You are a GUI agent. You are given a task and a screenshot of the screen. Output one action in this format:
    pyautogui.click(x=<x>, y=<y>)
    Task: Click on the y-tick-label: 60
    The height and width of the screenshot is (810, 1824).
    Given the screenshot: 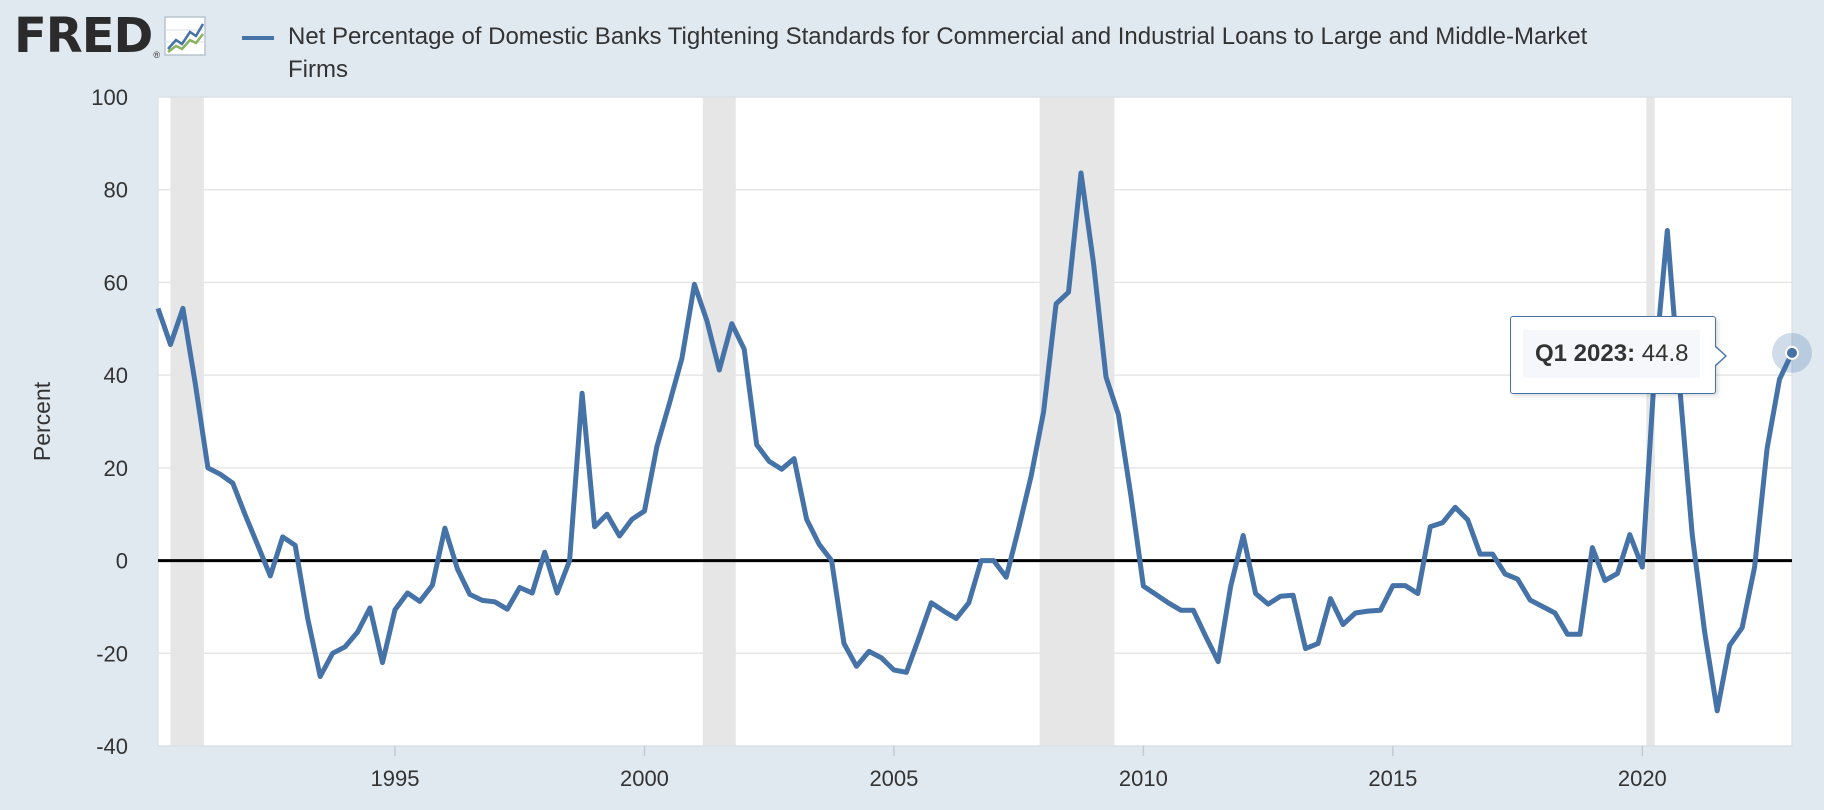 What is the action you would take?
    pyautogui.click(x=116, y=282)
    